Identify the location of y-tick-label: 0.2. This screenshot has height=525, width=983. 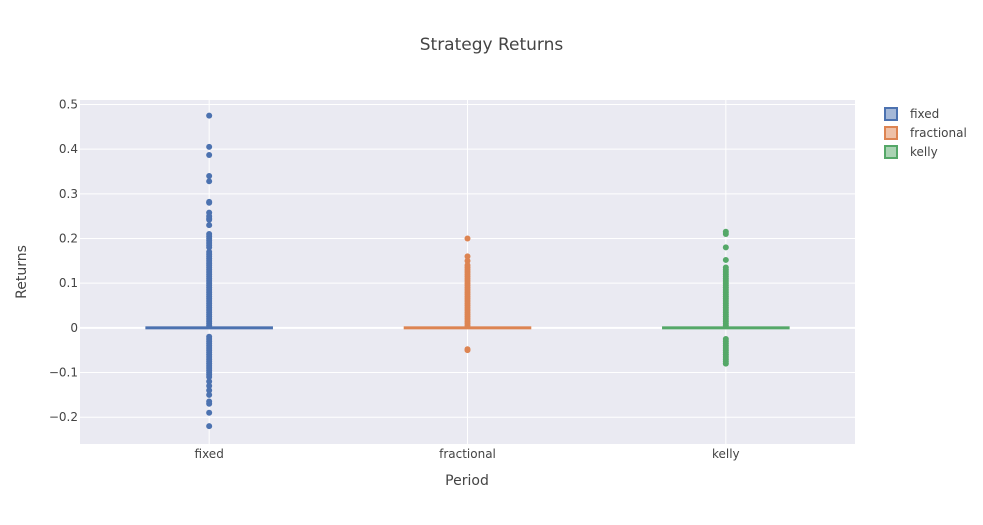
(68, 238).